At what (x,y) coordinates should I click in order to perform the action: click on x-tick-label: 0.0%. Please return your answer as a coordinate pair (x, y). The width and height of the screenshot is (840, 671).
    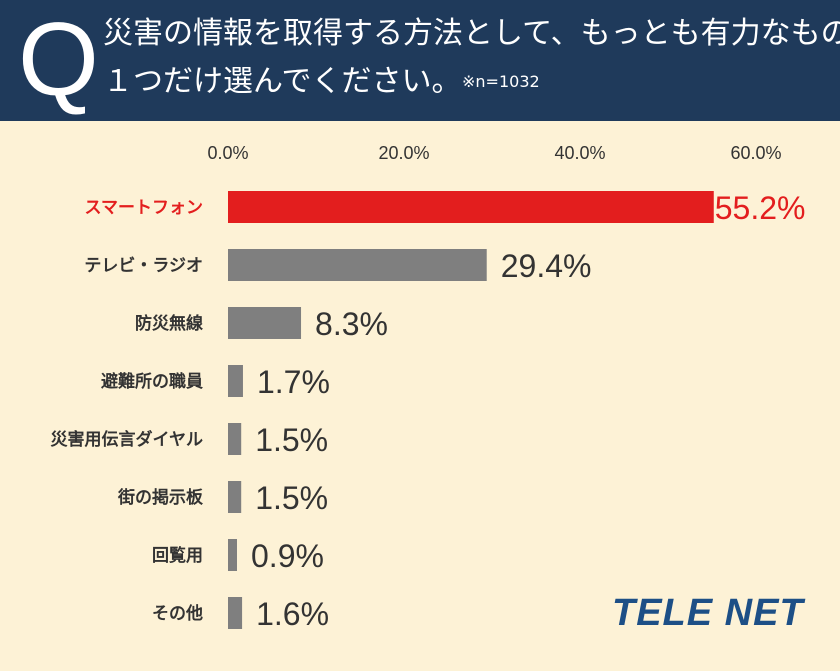
    Looking at the image, I should click on (227, 153).